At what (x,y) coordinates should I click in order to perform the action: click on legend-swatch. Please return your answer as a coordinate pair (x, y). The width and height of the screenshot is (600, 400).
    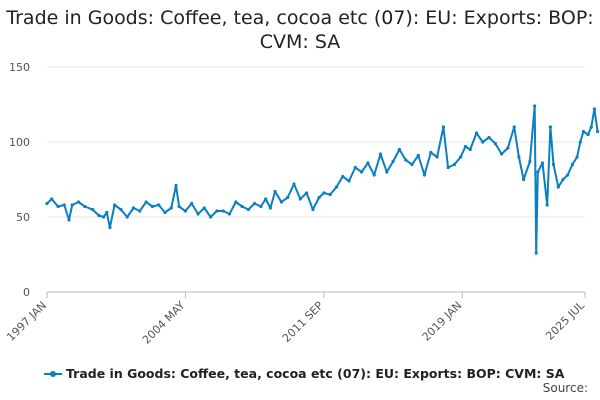
    Looking at the image, I should click on (53, 374).